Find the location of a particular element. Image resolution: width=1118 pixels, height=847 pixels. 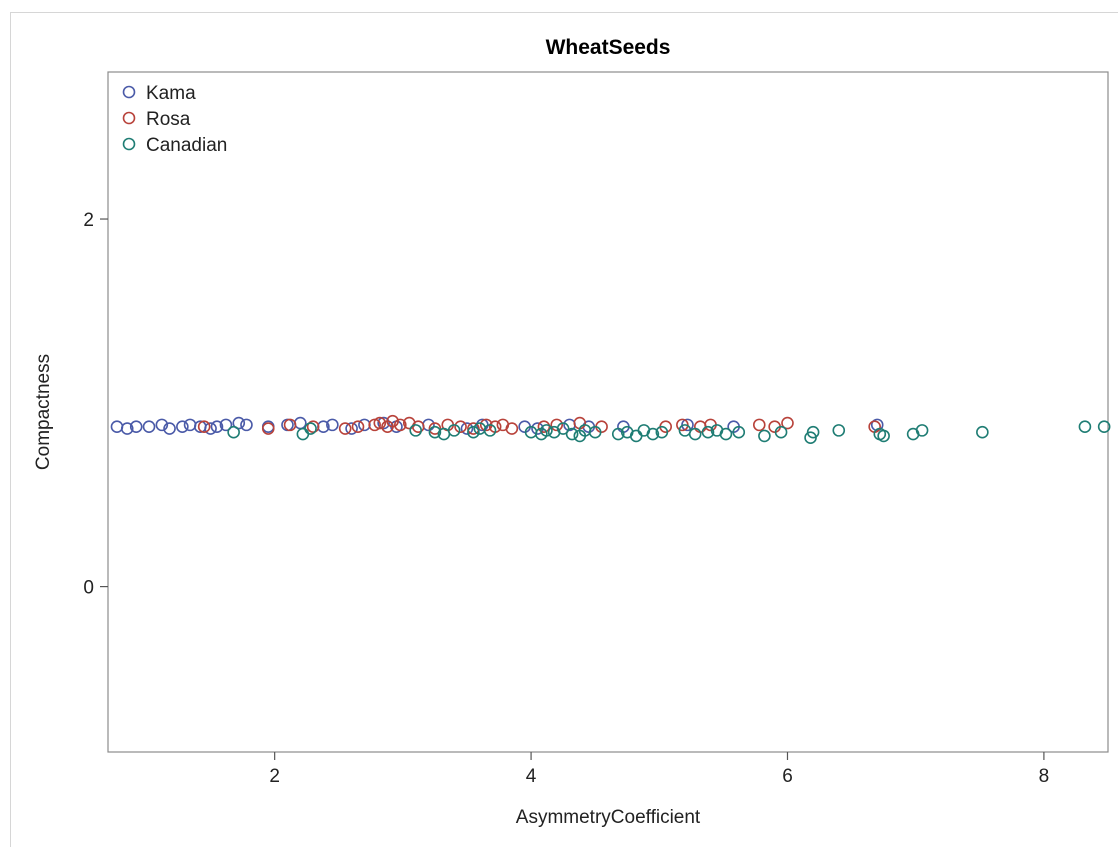

legend-label-canadian: Canadian is located at coordinates (186, 145).